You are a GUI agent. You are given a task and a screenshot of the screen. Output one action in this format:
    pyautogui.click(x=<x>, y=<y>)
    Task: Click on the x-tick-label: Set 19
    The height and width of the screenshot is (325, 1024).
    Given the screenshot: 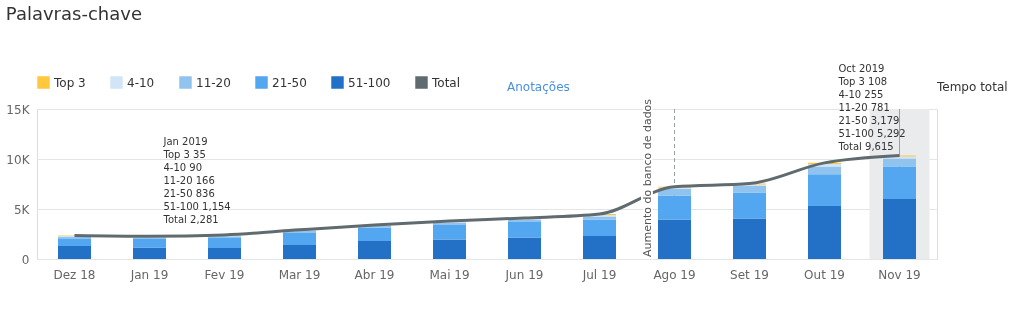 What is the action you would take?
    pyautogui.click(x=749, y=274)
    